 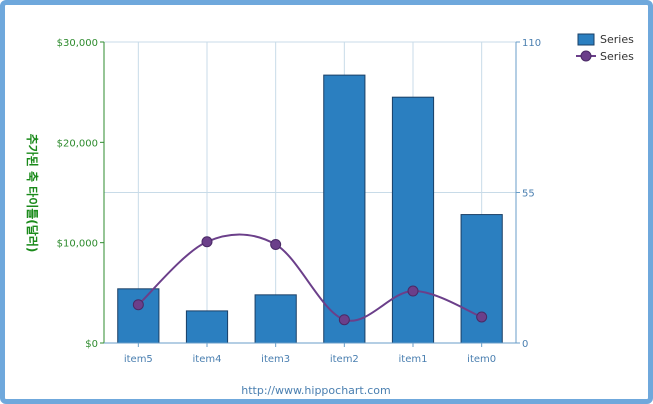 What do you see at coordinates (531, 43) in the screenshot?
I see `y-right-tick-label: 110` at bounding box center [531, 43].